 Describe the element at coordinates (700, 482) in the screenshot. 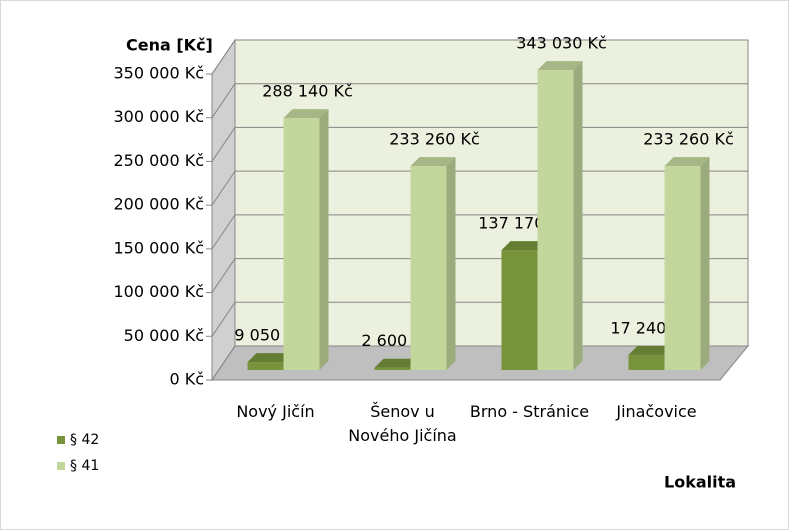

I see `x-axis-title: Lokalita` at that location.